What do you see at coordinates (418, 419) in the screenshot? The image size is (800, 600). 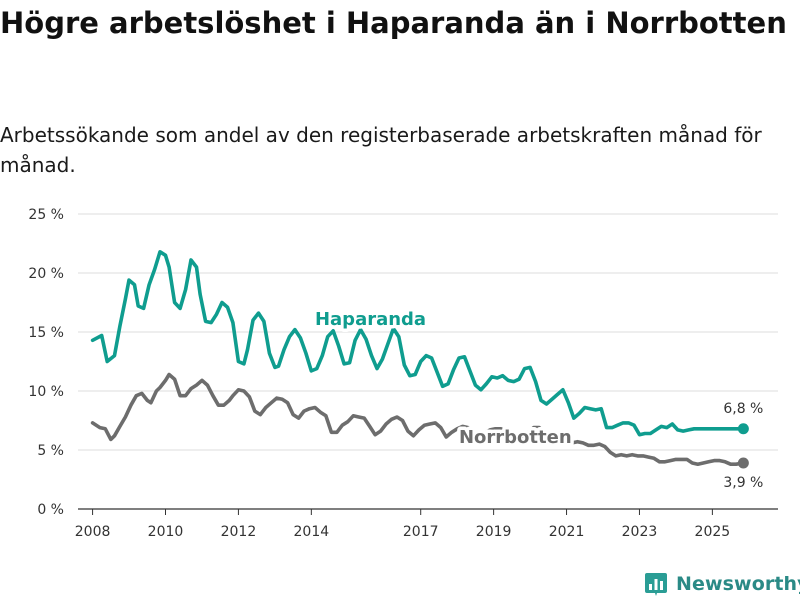 I see `series-line-norrbotten` at bounding box center [418, 419].